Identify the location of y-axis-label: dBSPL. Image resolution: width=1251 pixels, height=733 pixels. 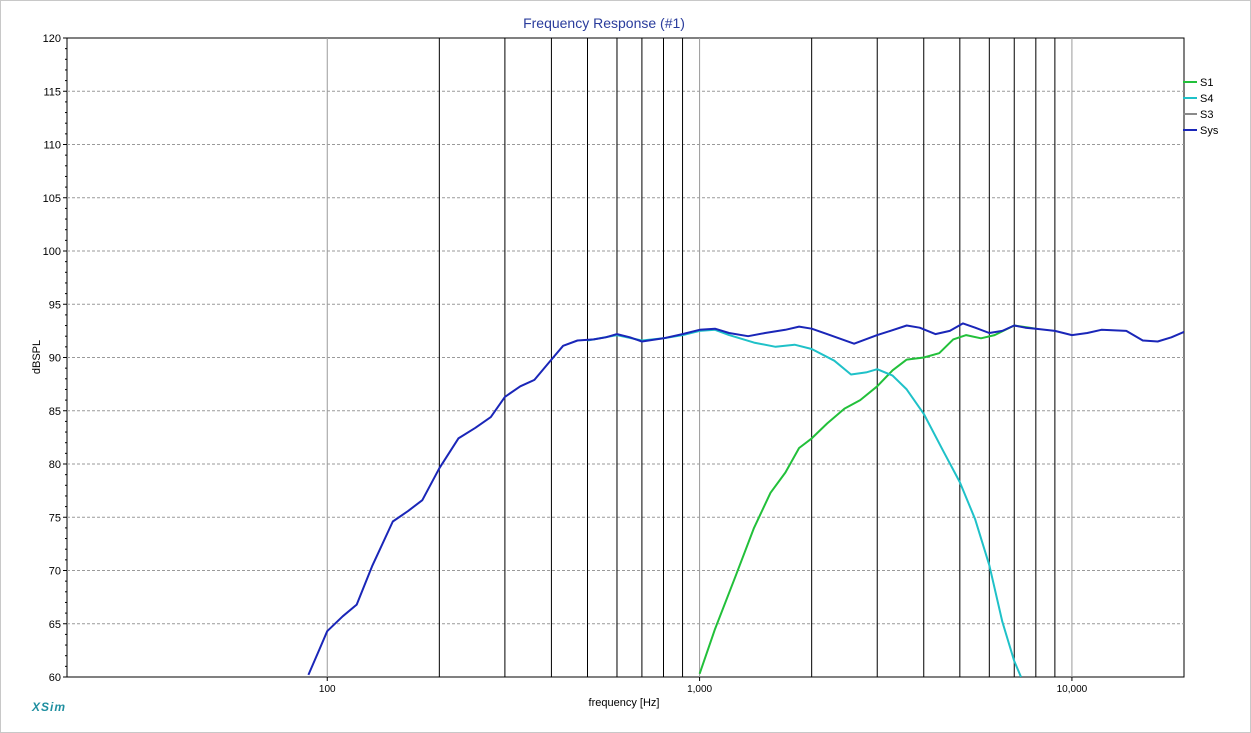
(37, 357).